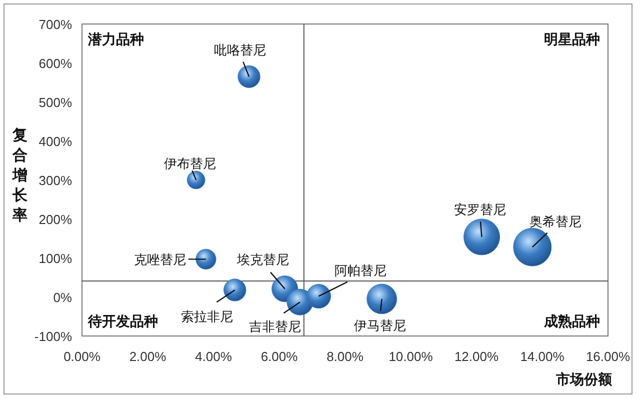  Describe the element at coordinates (55, 258) in the screenshot. I see `y-tick-label: 100%` at that location.